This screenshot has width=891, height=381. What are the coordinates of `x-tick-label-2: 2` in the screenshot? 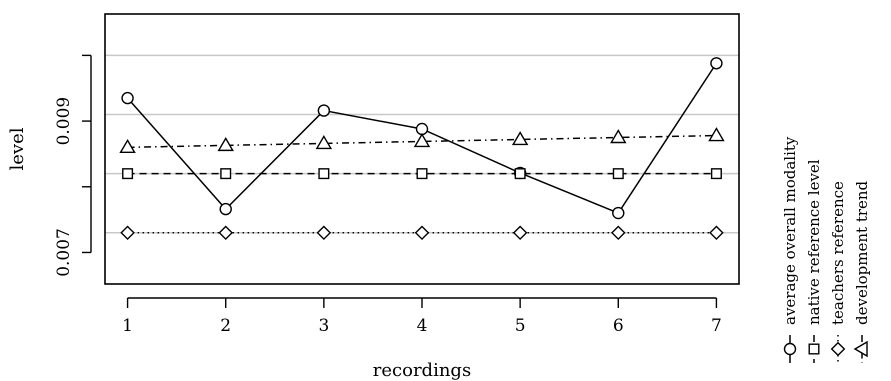 It's located at (225, 326).